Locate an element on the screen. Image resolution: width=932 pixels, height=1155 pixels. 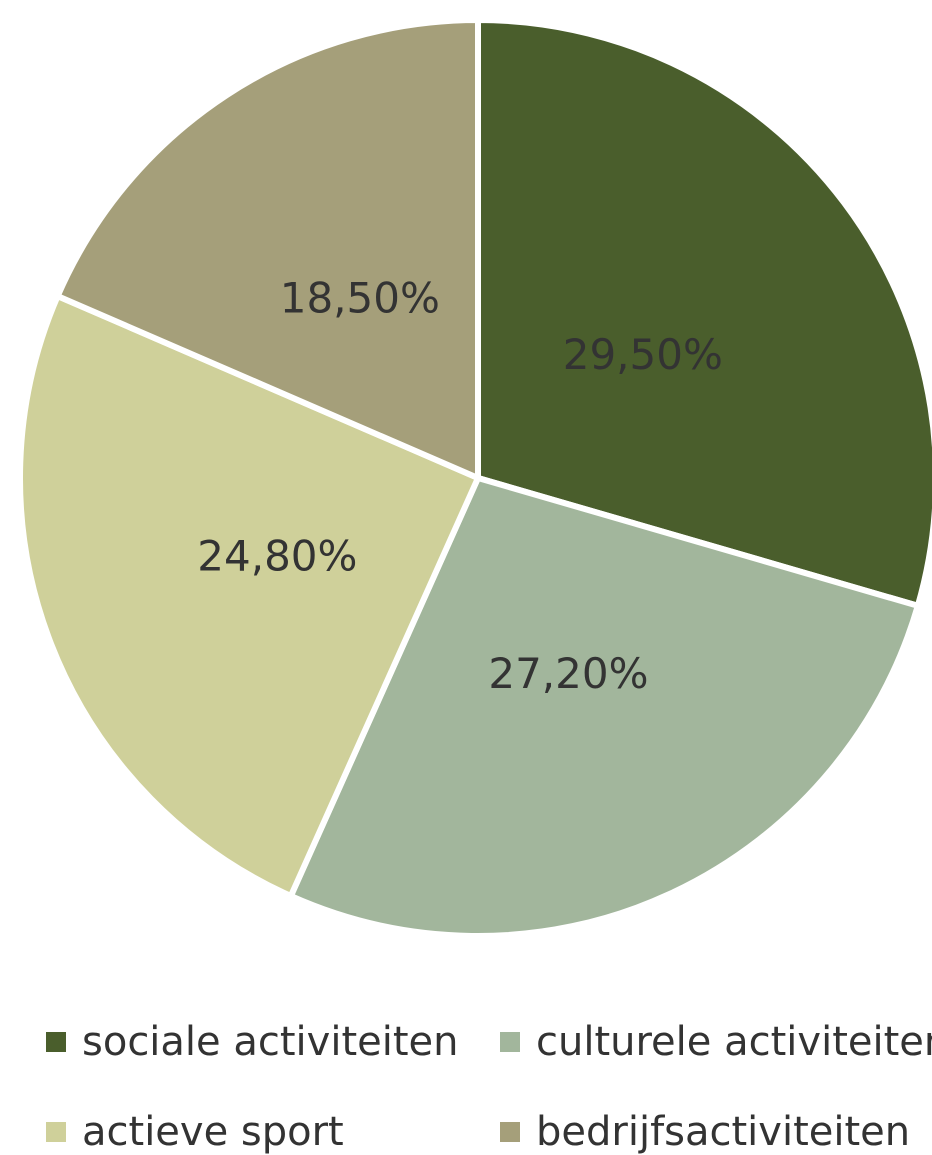
legend-label: culturele activiteiten is located at coordinates (734, 1042).